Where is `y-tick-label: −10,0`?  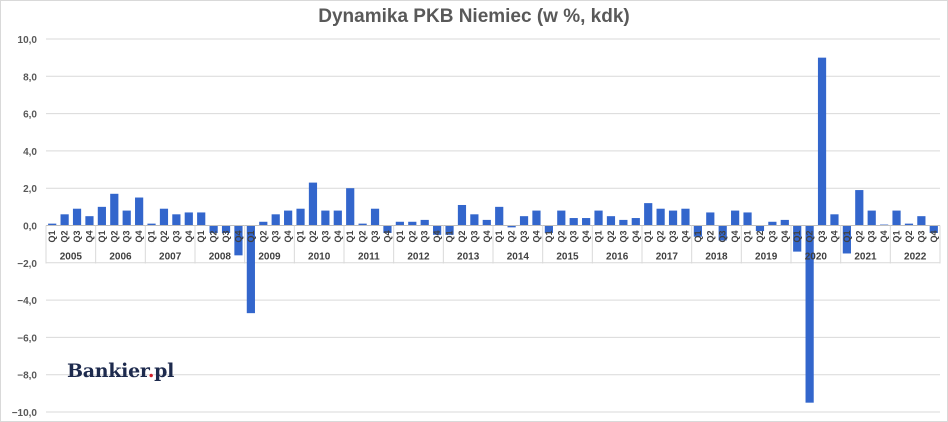 y-tick-label: −10,0 is located at coordinates (25, 413).